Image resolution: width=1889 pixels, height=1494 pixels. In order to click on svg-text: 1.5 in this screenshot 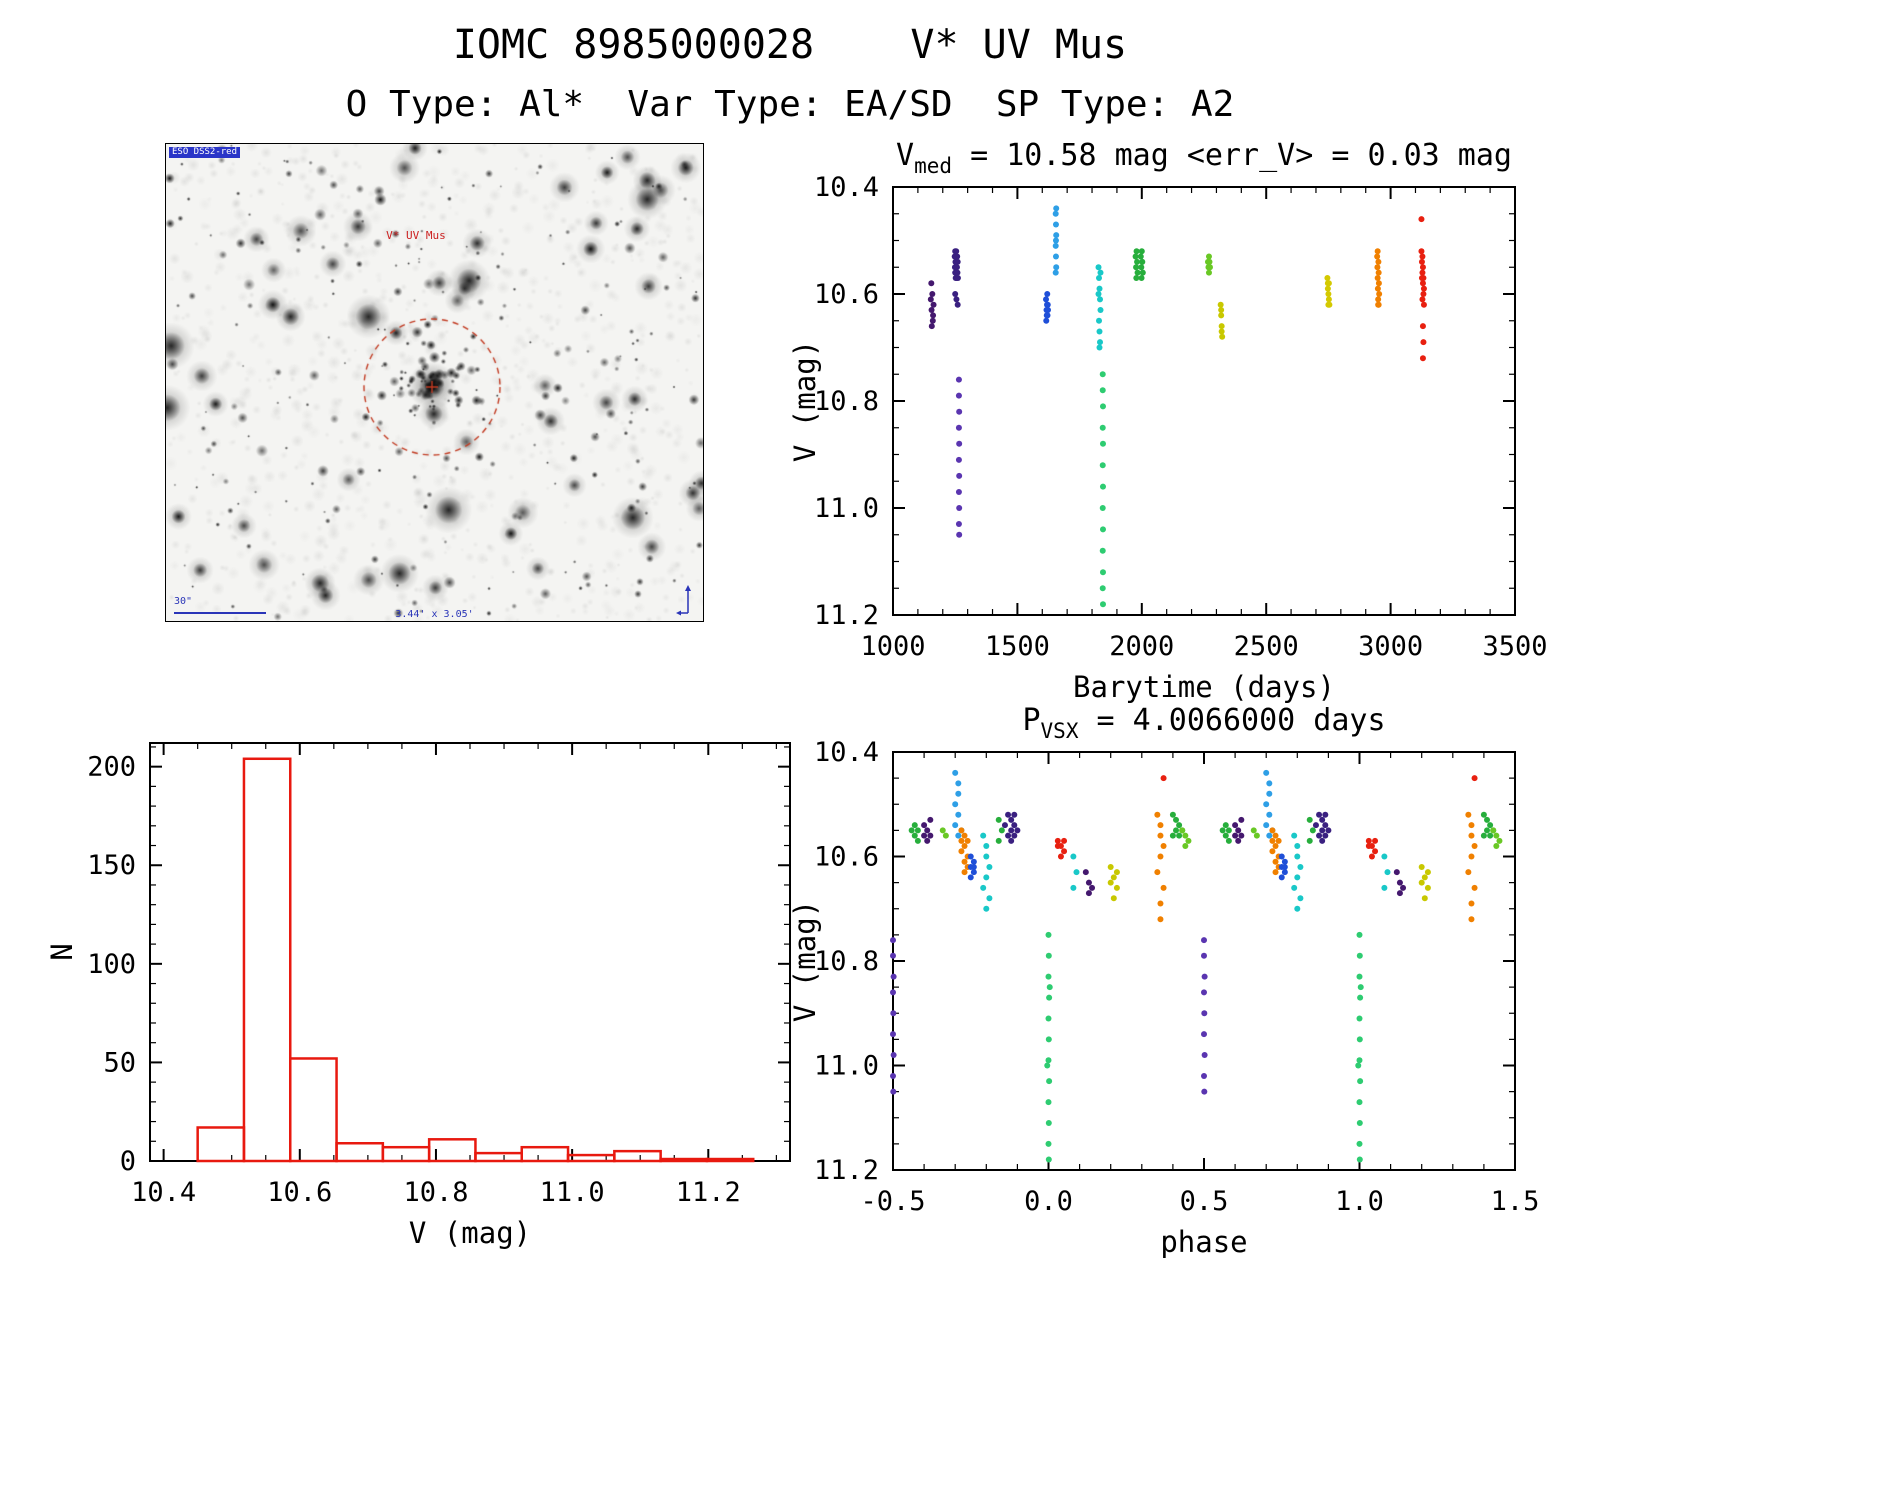, I will do `click(1515, 1201)`.